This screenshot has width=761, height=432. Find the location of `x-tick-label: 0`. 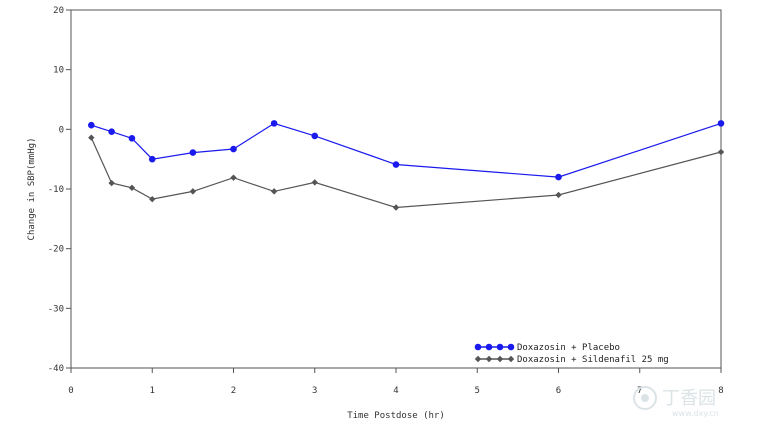

x-tick-label: 0 is located at coordinates (70, 391).